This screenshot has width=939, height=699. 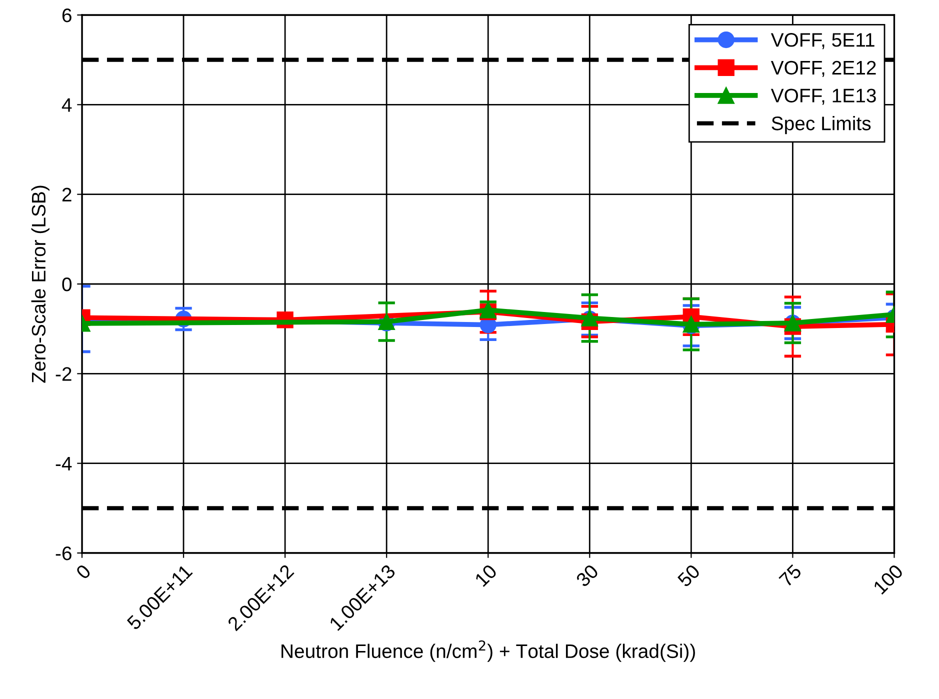 What do you see at coordinates (888, 579) in the screenshot?
I see `x-tick-label: 100` at bounding box center [888, 579].